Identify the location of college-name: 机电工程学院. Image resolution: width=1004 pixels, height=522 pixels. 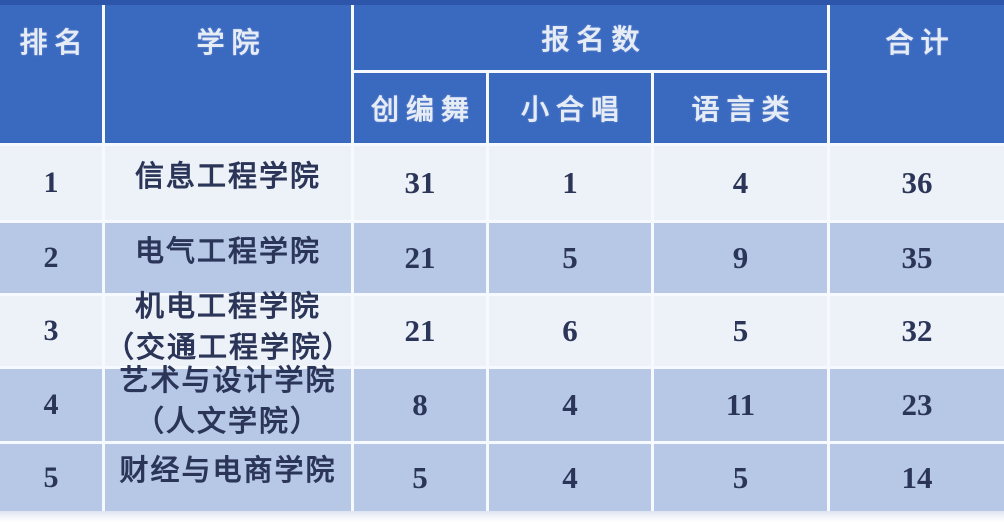
(227, 307).